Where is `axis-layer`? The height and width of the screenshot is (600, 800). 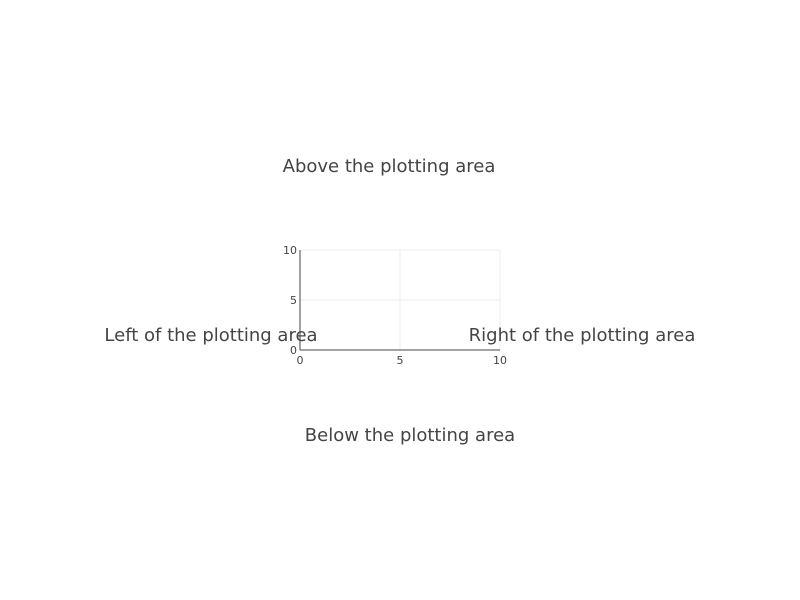
axis-layer is located at coordinates (399, 300).